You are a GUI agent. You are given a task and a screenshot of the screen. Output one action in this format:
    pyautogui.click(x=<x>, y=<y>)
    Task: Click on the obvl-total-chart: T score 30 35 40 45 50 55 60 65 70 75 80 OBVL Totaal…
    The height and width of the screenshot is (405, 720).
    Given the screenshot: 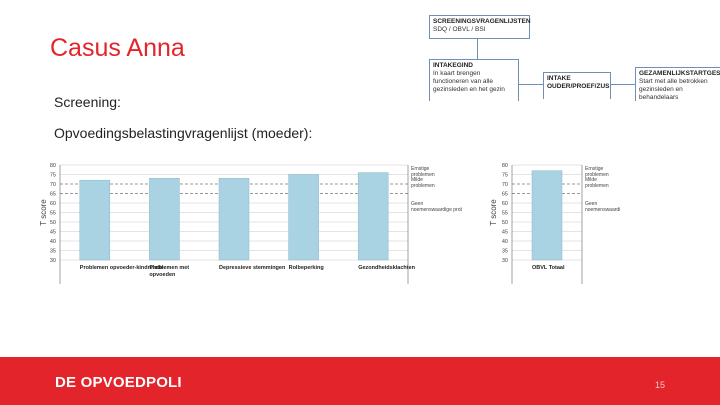 What is the action you would take?
    pyautogui.click(x=554, y=223)
    